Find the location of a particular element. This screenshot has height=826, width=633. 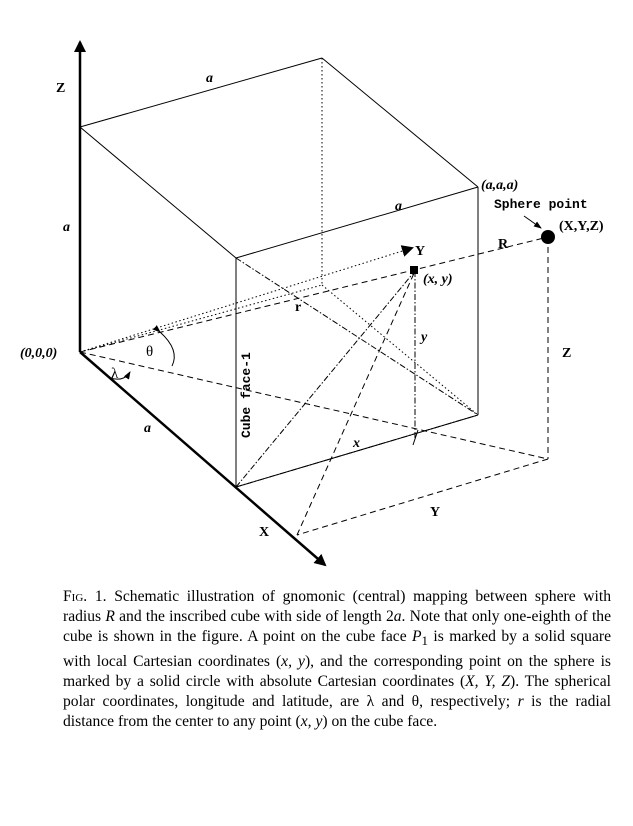

corner-label: (a,a,a) is located at coordinates (499, 185).